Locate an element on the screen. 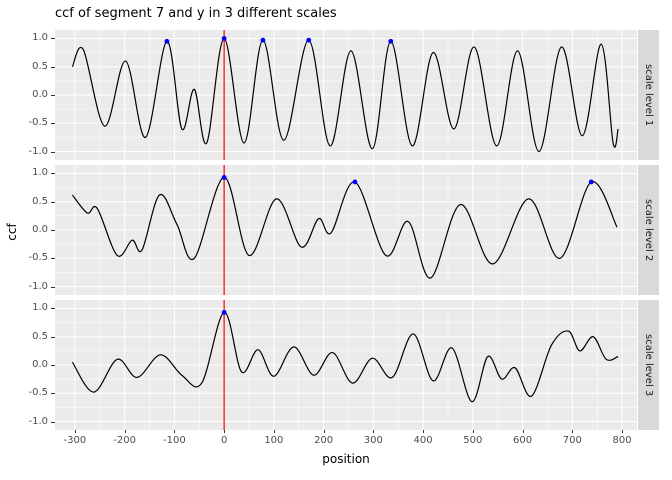 The width and height of the screenshot is (672, 480). strip-label-text: scale level 3 is located at coordinates (648, 365).